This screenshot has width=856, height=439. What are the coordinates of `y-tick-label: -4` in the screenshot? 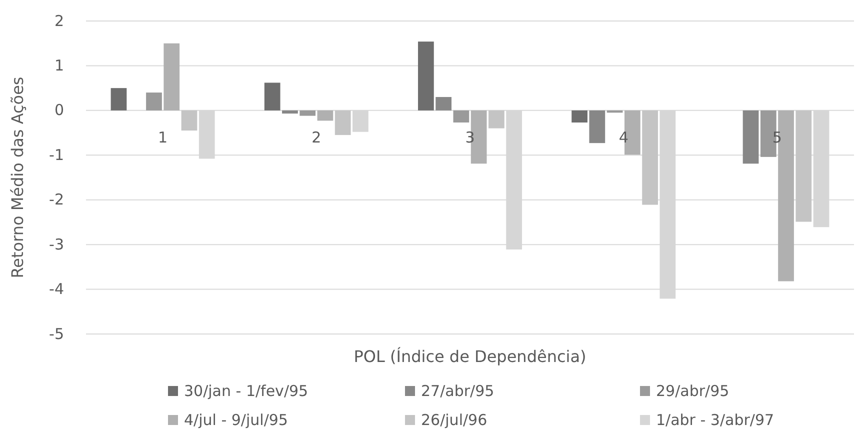 It's located at (56, 289).